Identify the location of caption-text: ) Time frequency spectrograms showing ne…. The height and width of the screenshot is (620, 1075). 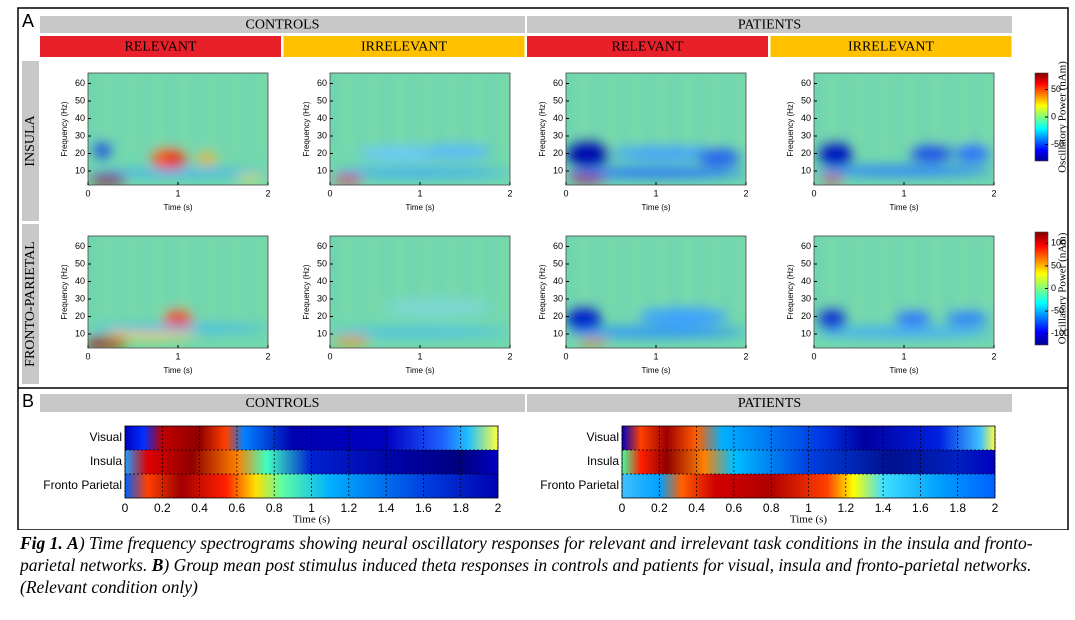
(526, 554).